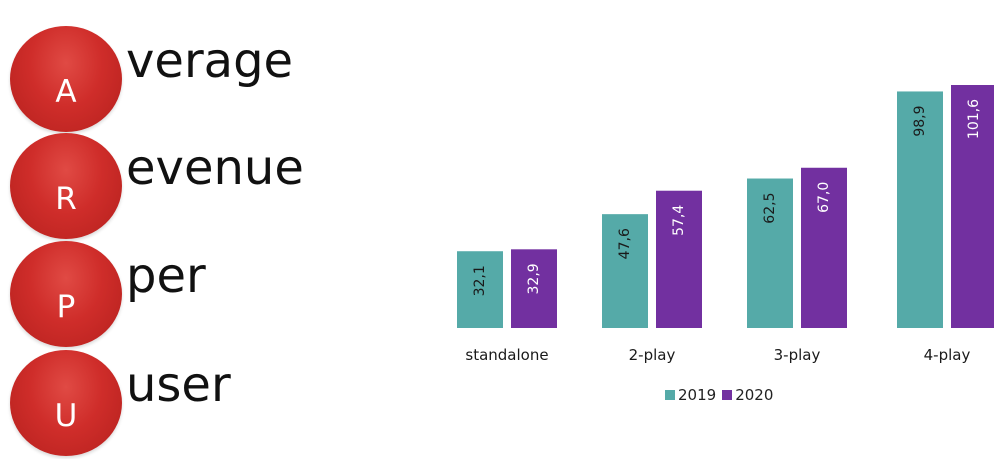  I want to click on legend-item-2020: 2020, so click(747, 395).